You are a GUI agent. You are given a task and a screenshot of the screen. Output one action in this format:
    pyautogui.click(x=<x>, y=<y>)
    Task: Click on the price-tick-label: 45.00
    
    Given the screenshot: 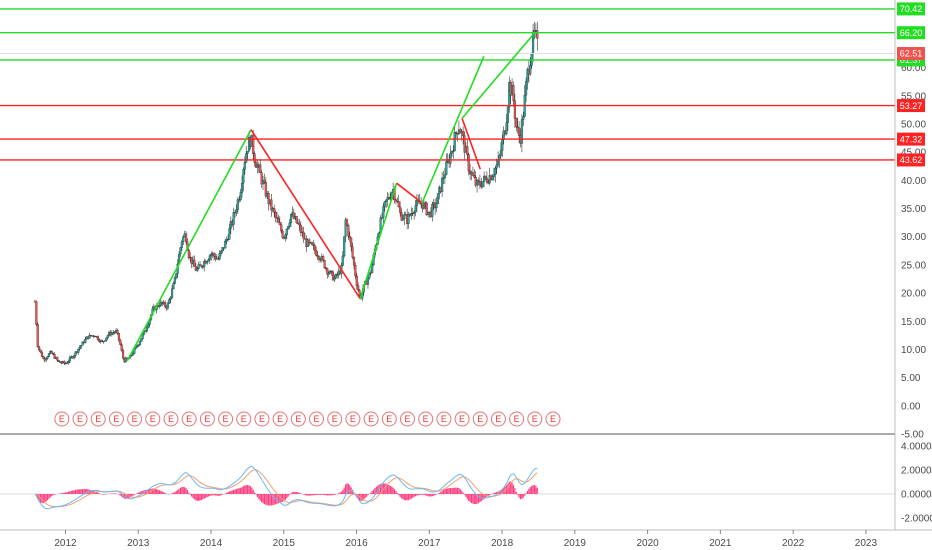 What is the action you would take?
    pyautogui.click(x=913, y=153)
    